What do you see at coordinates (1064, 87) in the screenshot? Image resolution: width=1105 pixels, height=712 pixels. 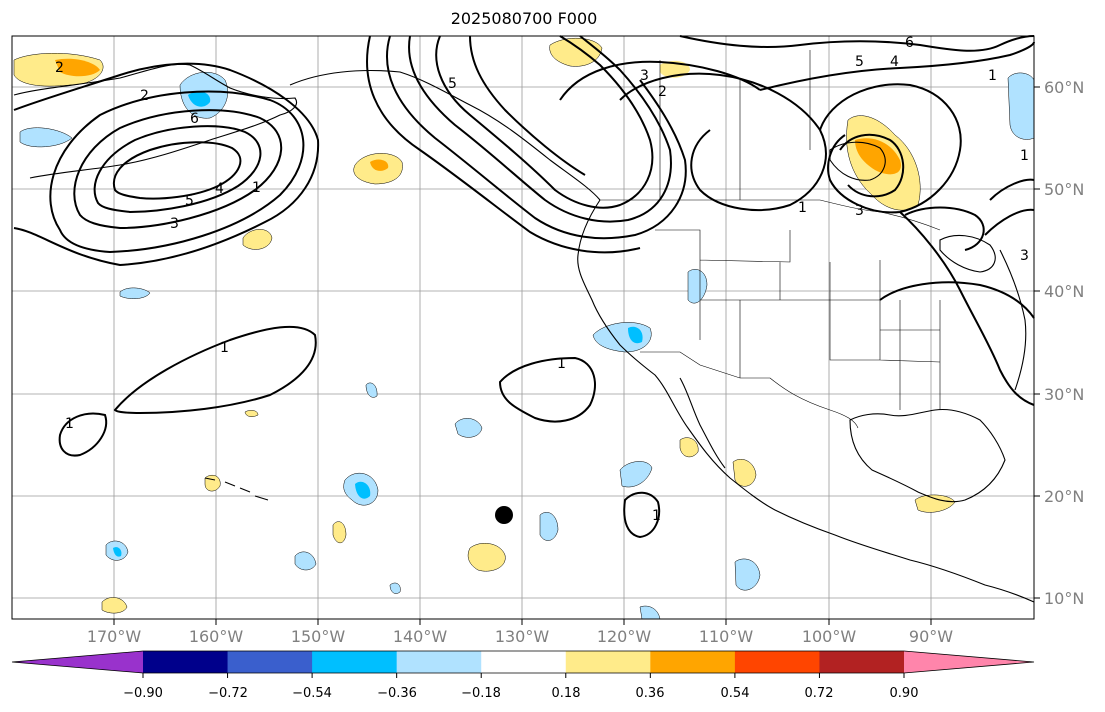 I see `lat-tick-label: 60°N` at bounding box center [1064, 87].